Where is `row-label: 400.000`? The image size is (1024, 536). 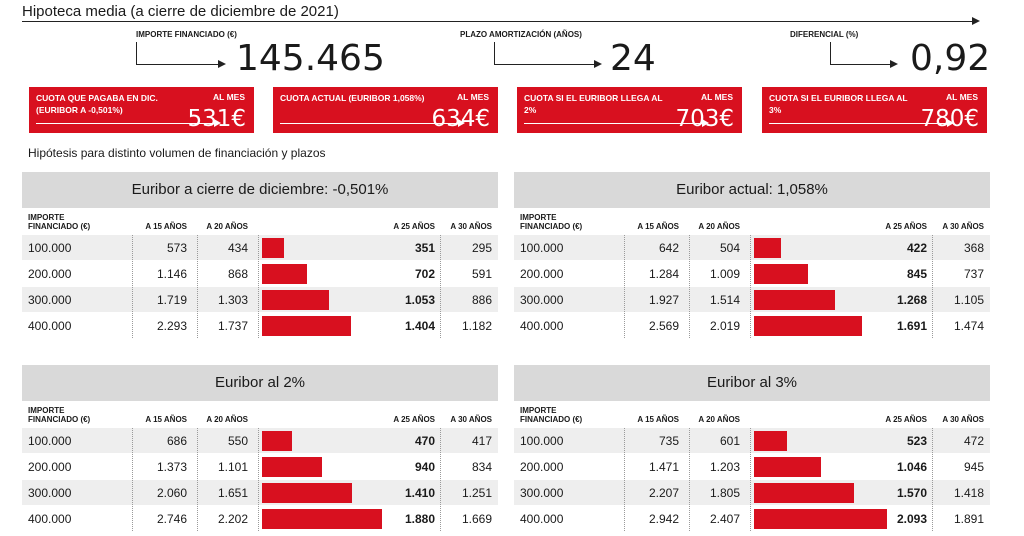
row-label: 400.000 is located at coordinates (50, 519).